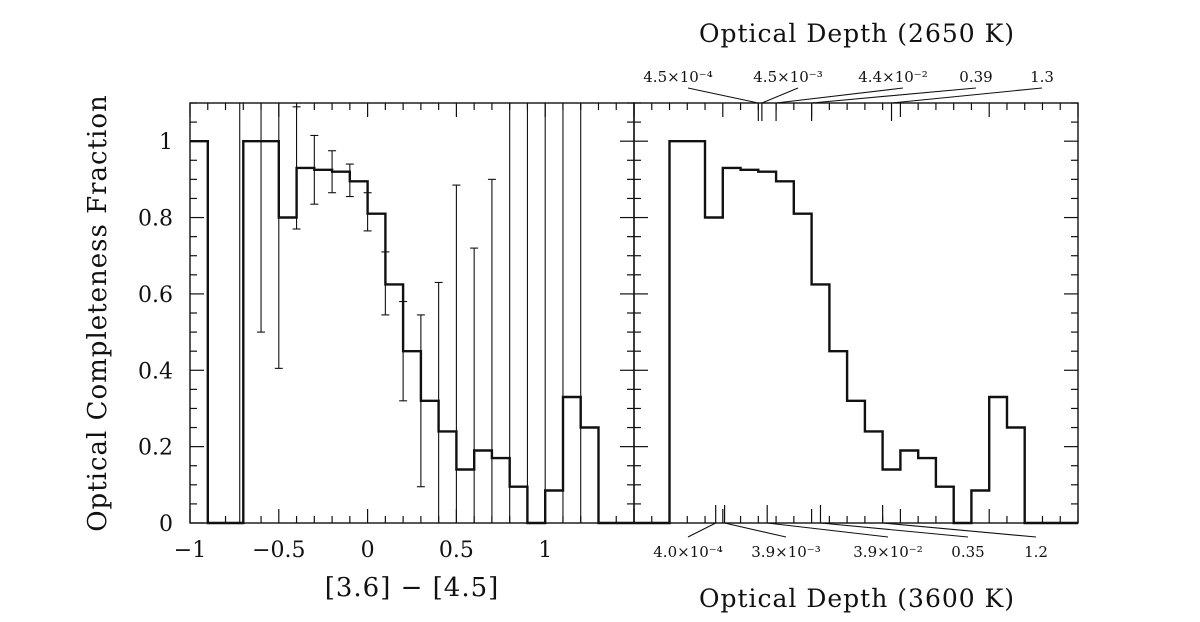  Describe the element at coordinates (967, 552) in the screenshot. I see `bottom-optical-depth-label: 0.35` at that location.